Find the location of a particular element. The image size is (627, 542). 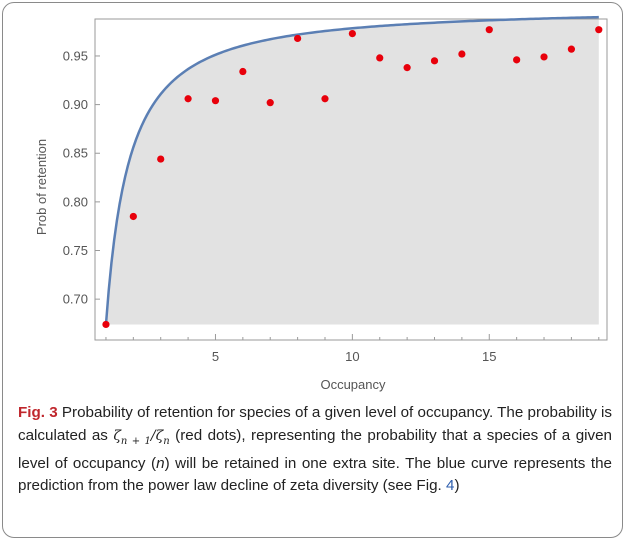

x-tick-label: 15 is located at coordinates (489, 356).